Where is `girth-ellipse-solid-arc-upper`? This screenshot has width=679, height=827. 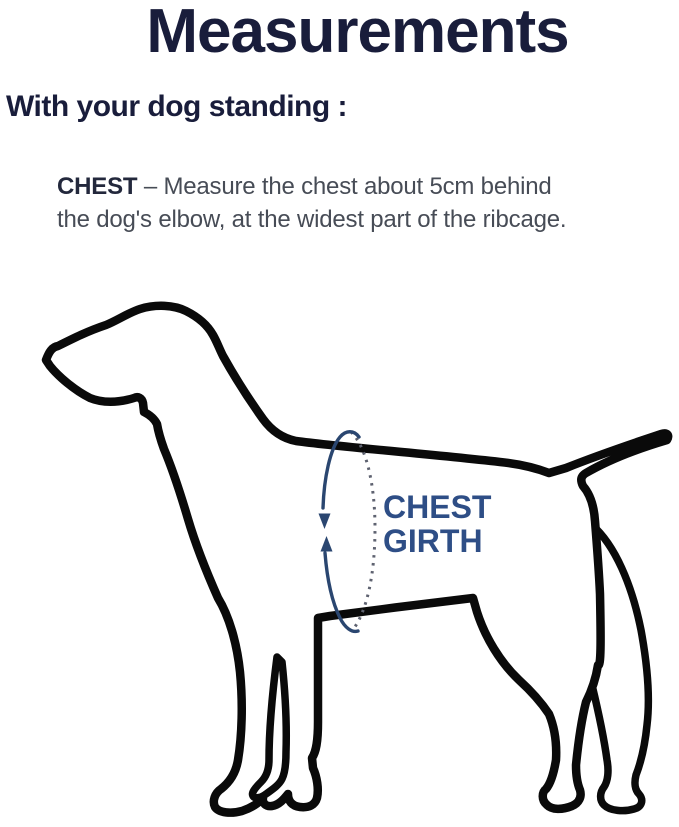 girth-ellipse-solid-arc-upper is located at coordinates (341, 470).